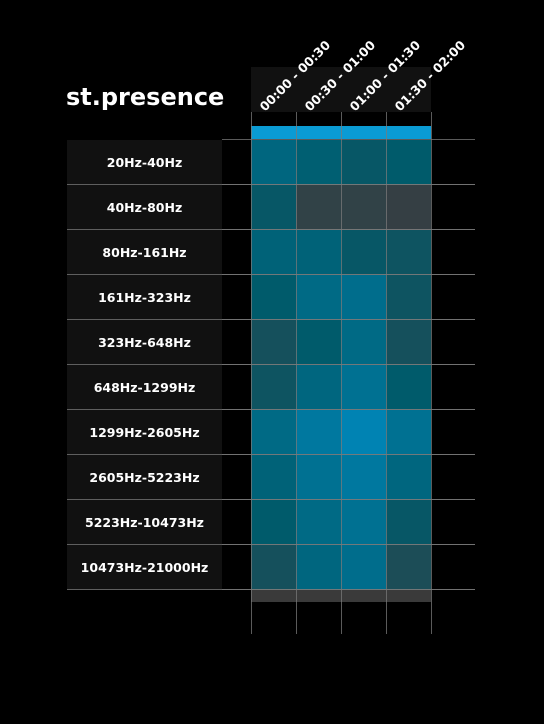  Describe the element at coordinates (144, 207) in the screenshot. I see `row-label: 40Hz-80Hz` at that location.